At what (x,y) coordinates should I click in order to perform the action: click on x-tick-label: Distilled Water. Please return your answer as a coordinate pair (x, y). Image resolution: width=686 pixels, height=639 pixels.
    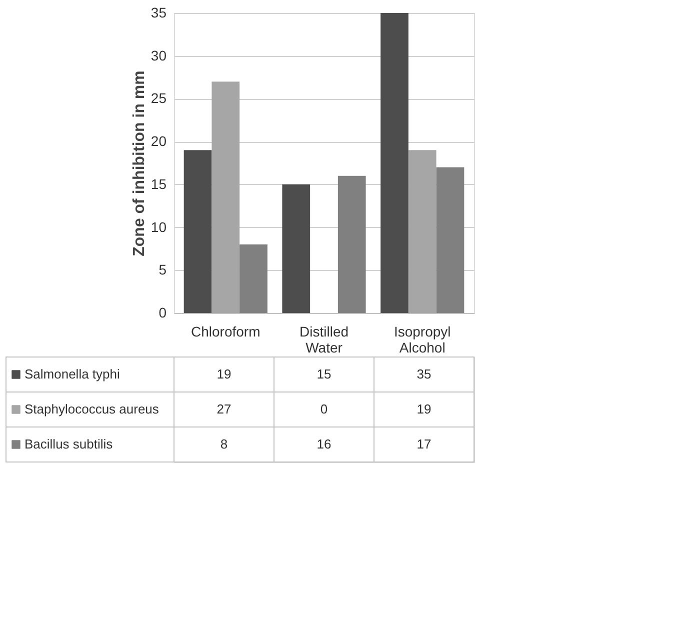
    Looking at the image, I should click on (324, 340).